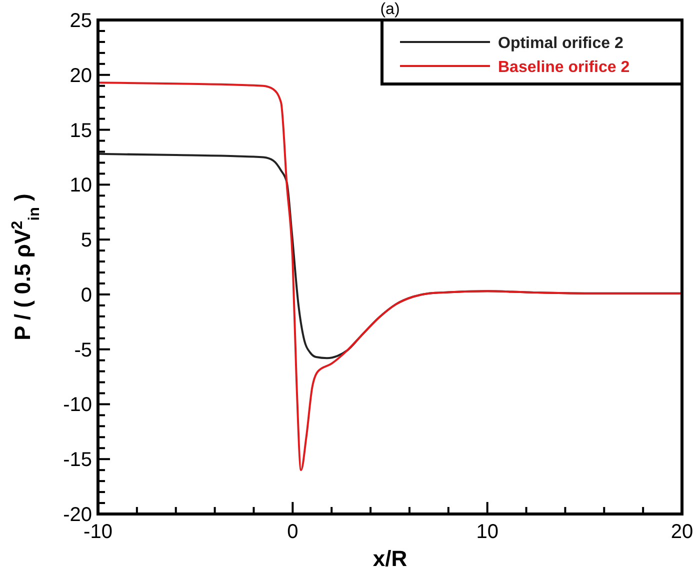  I want to click on y-tick-label: -20, so click(77, 515).